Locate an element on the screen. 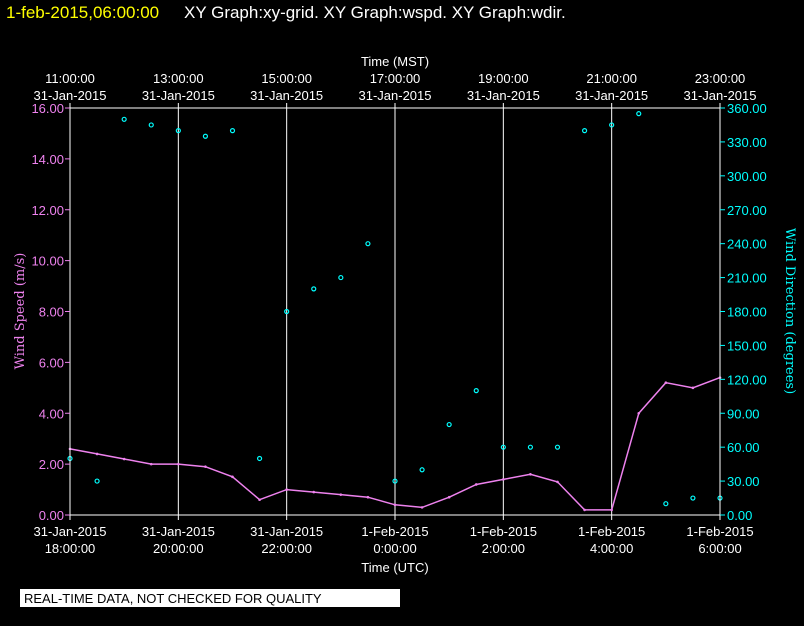  left-tick-label: 4.00 is located at coordinates (51, 413).